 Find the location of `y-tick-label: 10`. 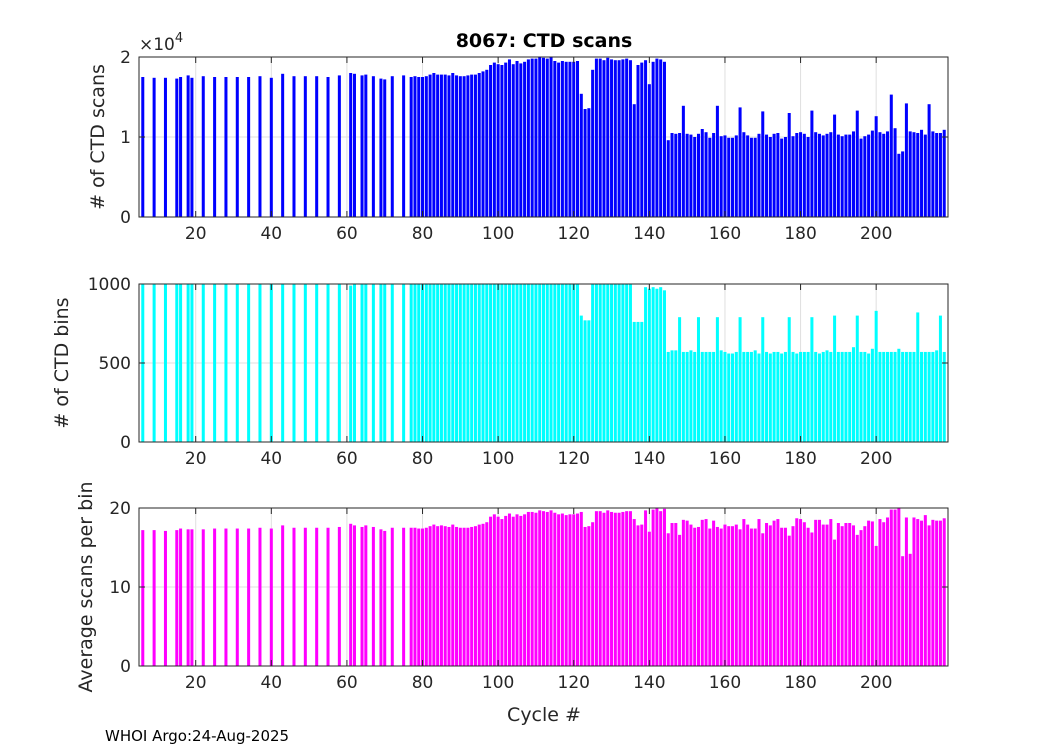

y-tick-label: 10 is located at coordinates (120, 588).